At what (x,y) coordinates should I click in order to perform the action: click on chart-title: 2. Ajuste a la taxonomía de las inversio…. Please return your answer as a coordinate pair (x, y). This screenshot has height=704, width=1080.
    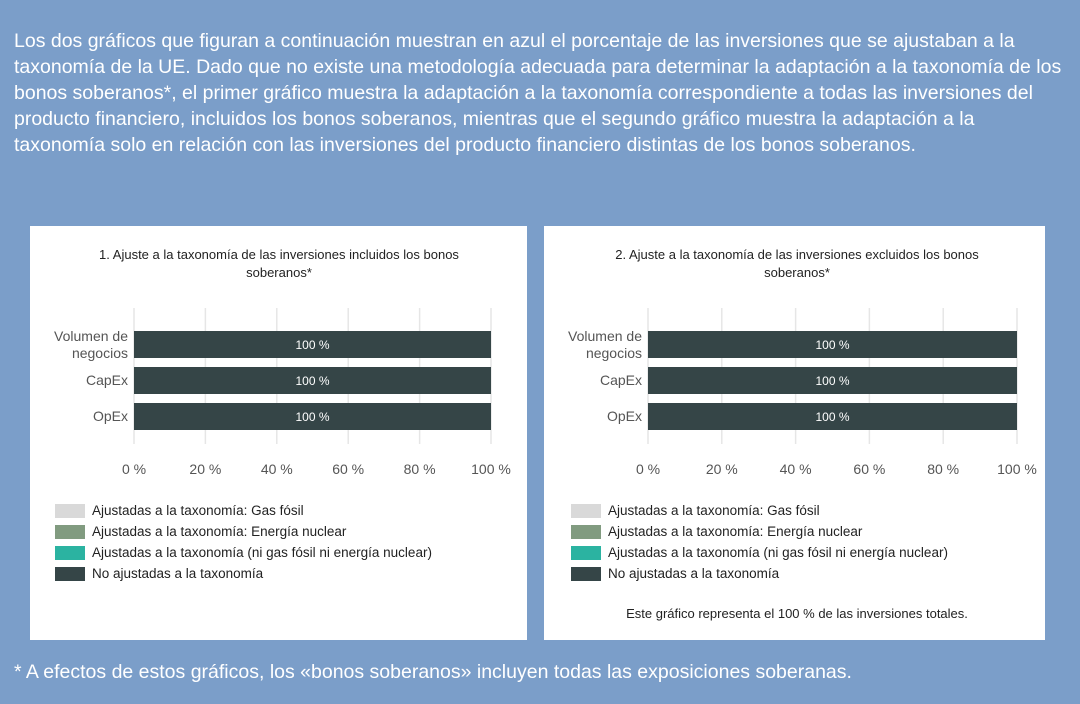
    Looking at the image, I should click on (797, 263).